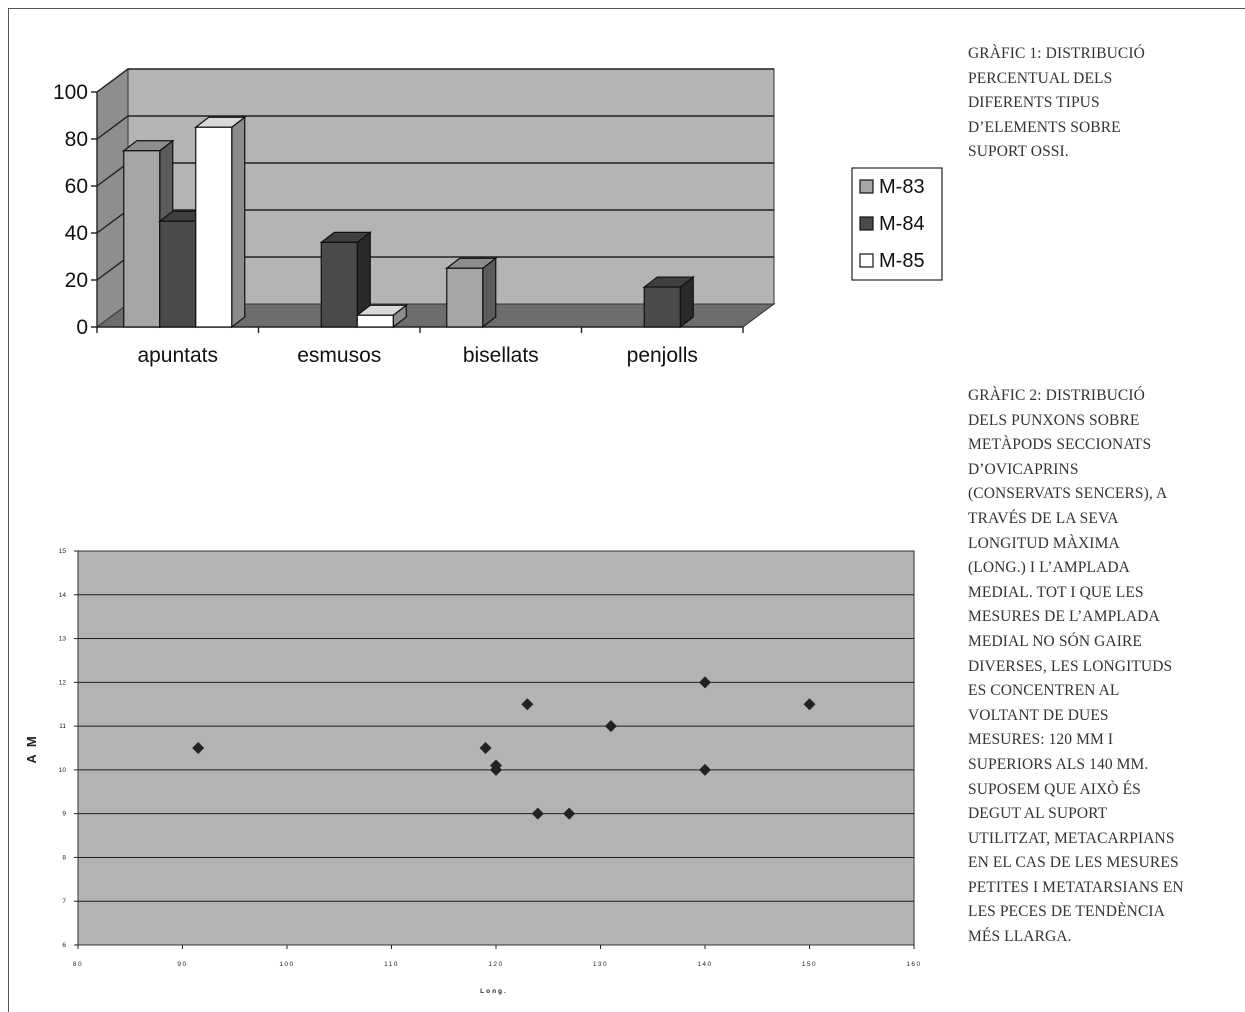 This screenshot has height=1012, width=1245. I want to click on scatter-points, so click(504, 748).